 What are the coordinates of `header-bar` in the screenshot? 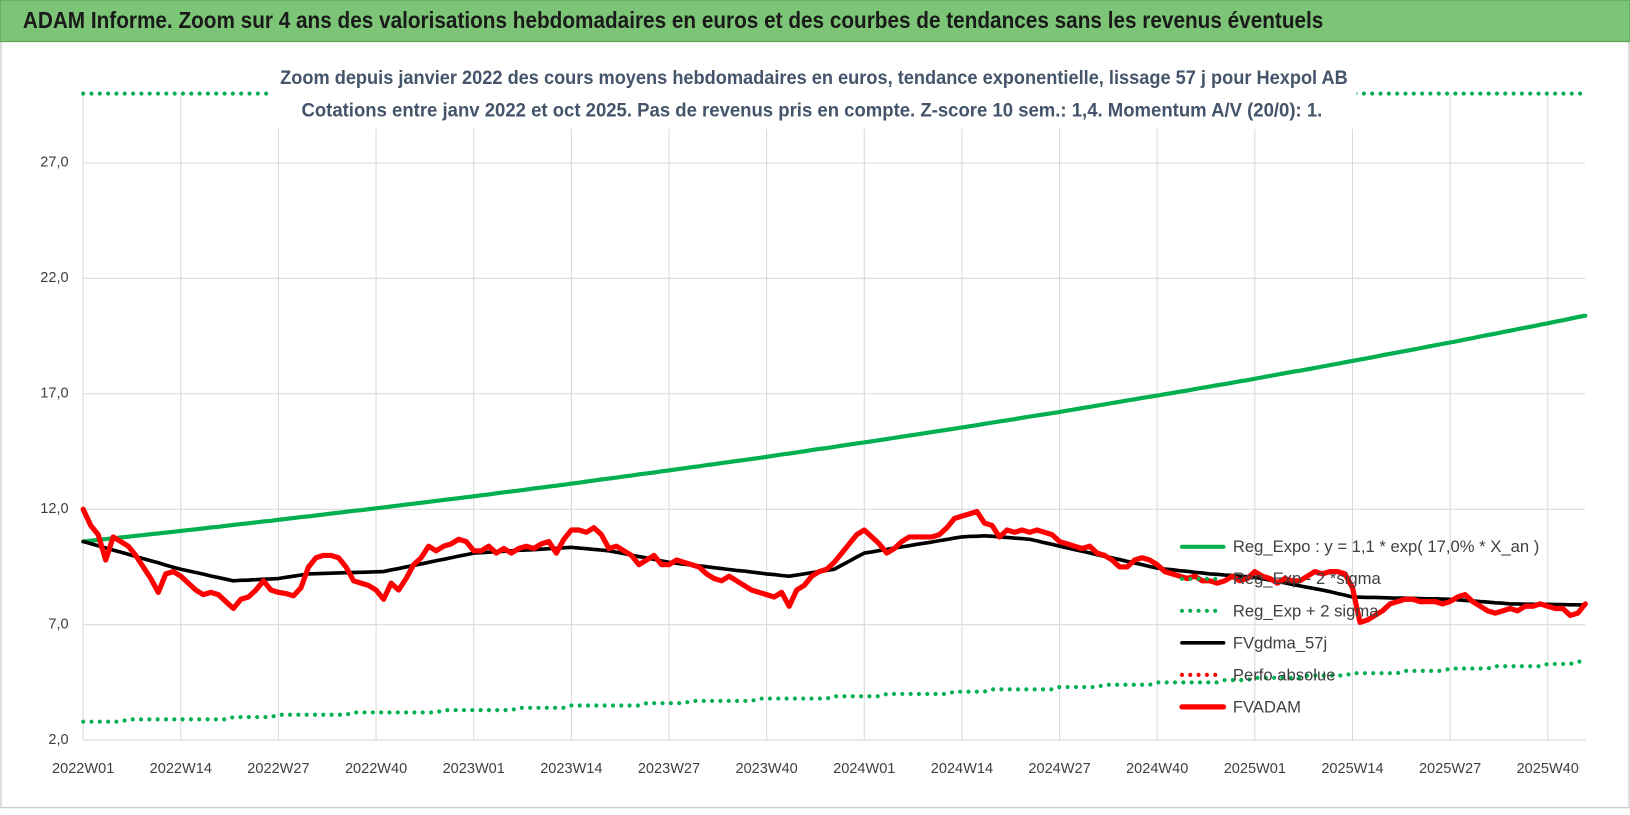 It's located at (815, 21).